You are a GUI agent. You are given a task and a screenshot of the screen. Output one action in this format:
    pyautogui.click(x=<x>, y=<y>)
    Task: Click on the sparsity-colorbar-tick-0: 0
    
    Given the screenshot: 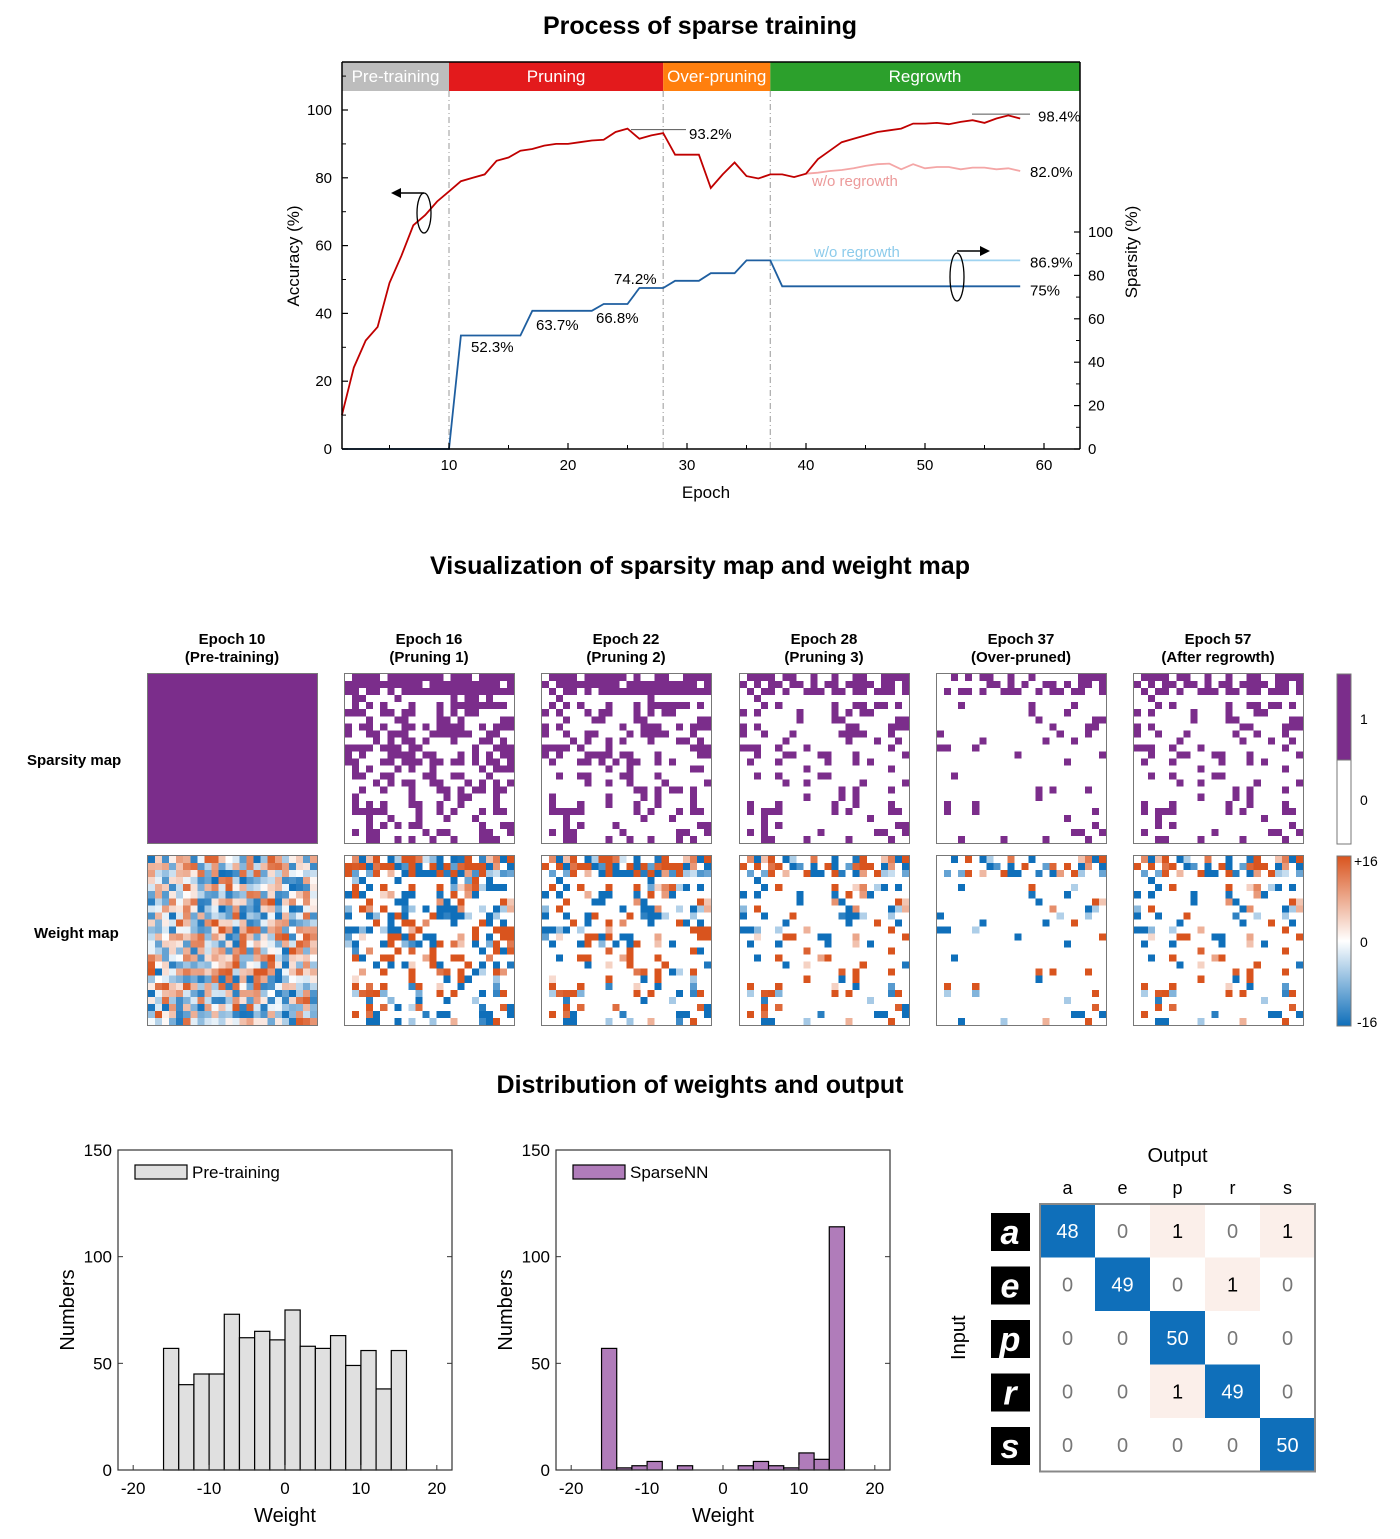 What is the action you would take?
    pyautogui.click(x=1364, y=800)
    